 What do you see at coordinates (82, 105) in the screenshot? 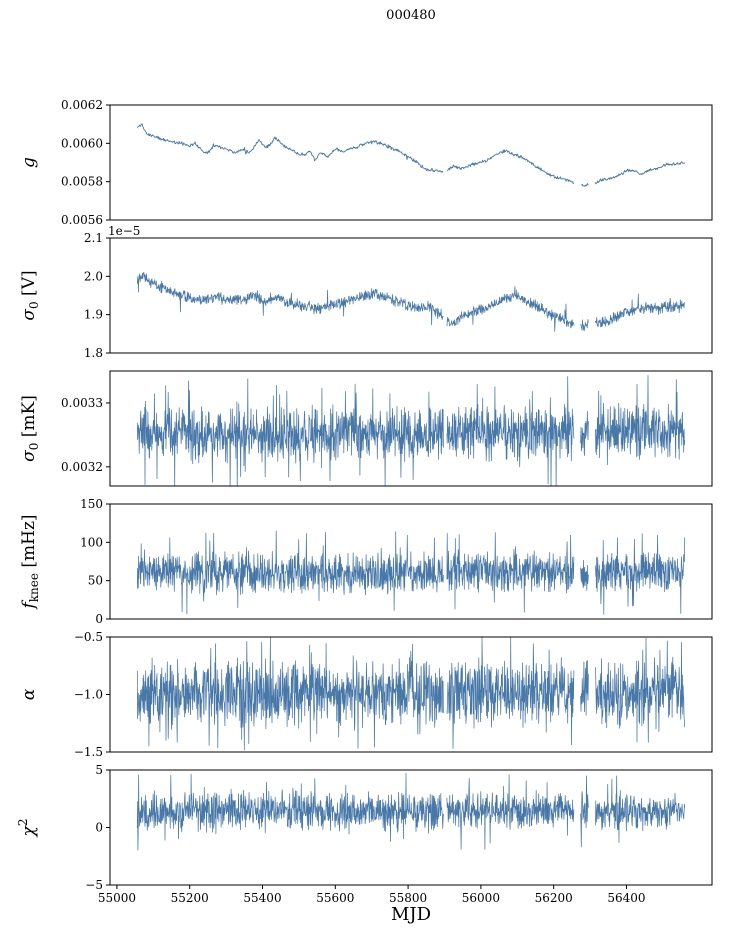
I see `y-tick-label: 0.0062` at bounding box center [82, 105].